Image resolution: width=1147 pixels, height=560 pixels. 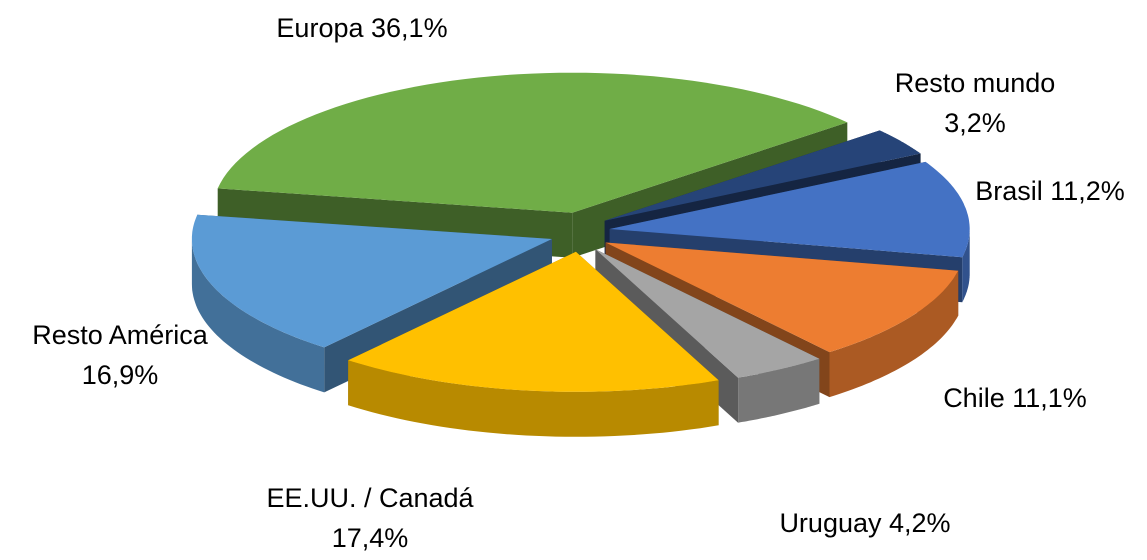 What do you see at coordinates (120, 355) in the screenshot?
I see `data-label: Resto América 16,9%` at bounding box center [120, 355].